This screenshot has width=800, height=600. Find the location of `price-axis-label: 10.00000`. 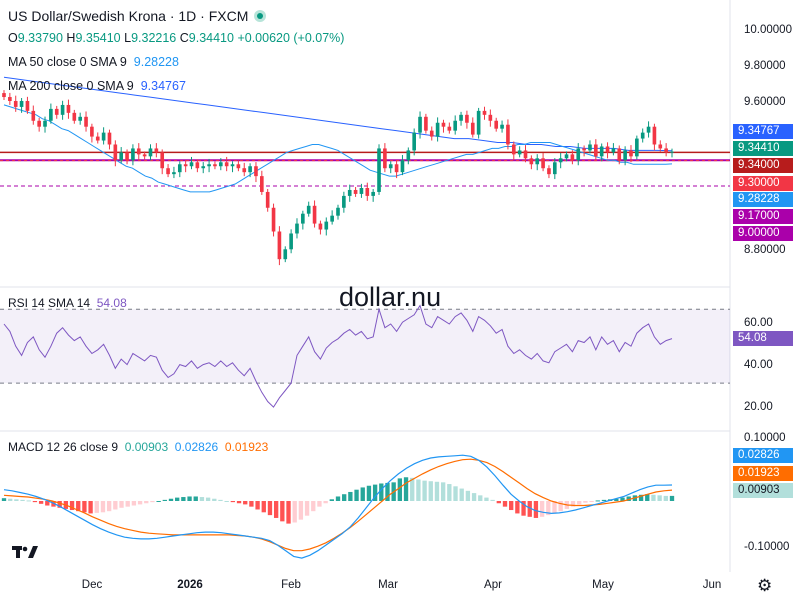

price-axis-label: 10.00000 is located at coordinates (768, 30).